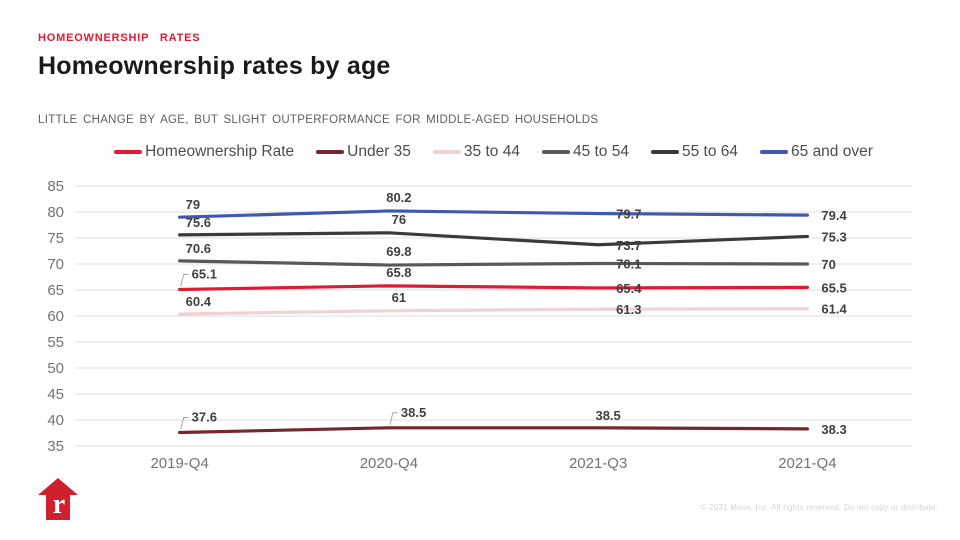 Image resolution: width=960 pixels, height=540 pixels. What do you see at coordinates (55, 342) in the screenshot?
I see `y-tick-label: 55` at bounding box center [55, 342].